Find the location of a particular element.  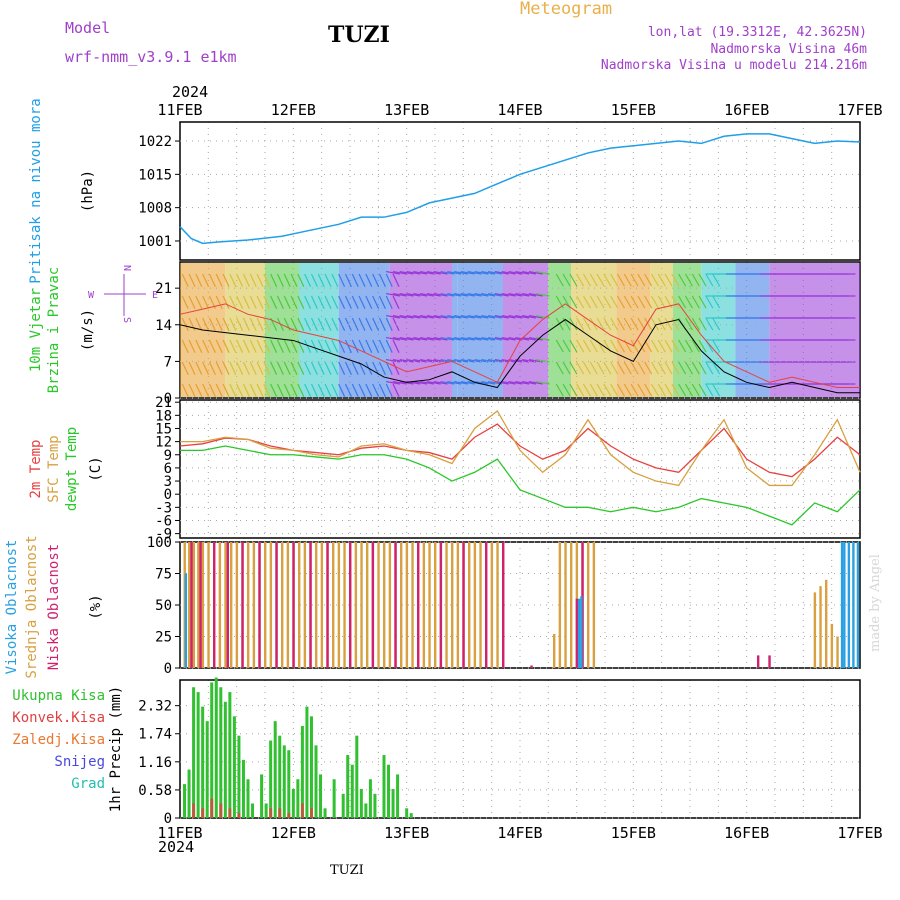

pressure-panel: 1001 1008 1015 1022 is located at coordinates (499, 191).